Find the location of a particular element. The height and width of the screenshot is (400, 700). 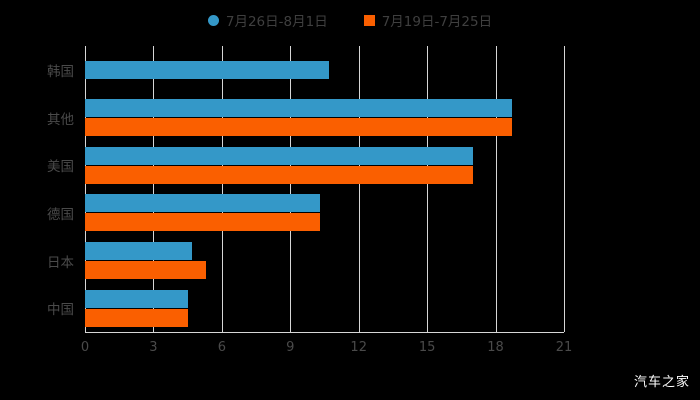

y-axis-label: 韩国 is located at coordinates (60, 71).